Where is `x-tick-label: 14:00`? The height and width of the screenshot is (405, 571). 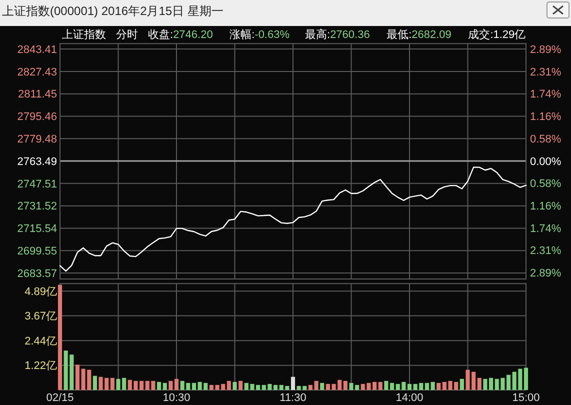
x-tick-label: 14:00 is located at coordinates (410, 398).